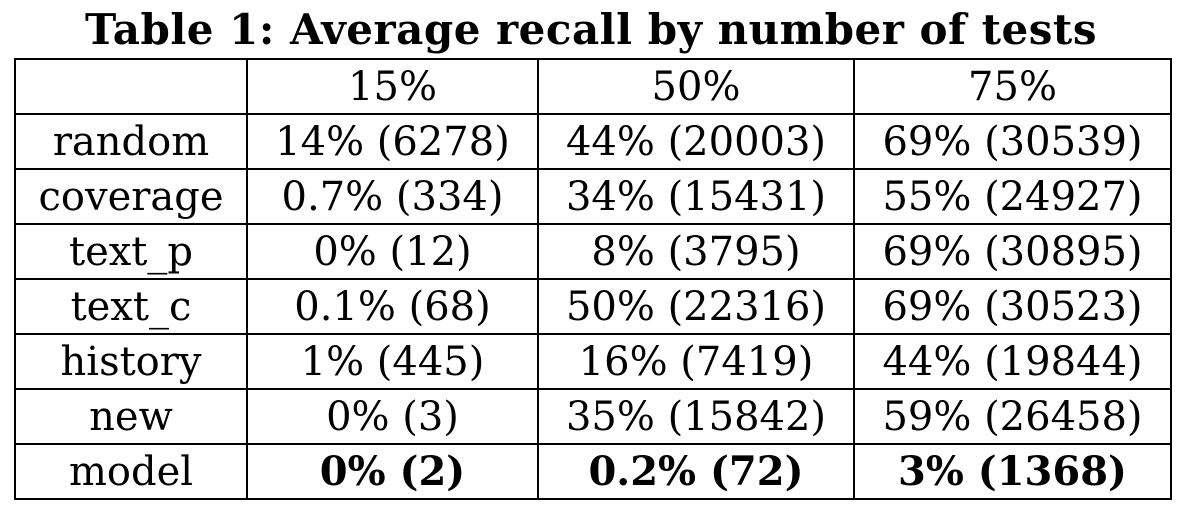 This screenshot has height=528, width=1182. Describe the element at coordinates (392, 306) in the screenshot. I see `table-cell: 0.1% (68)` at that location.